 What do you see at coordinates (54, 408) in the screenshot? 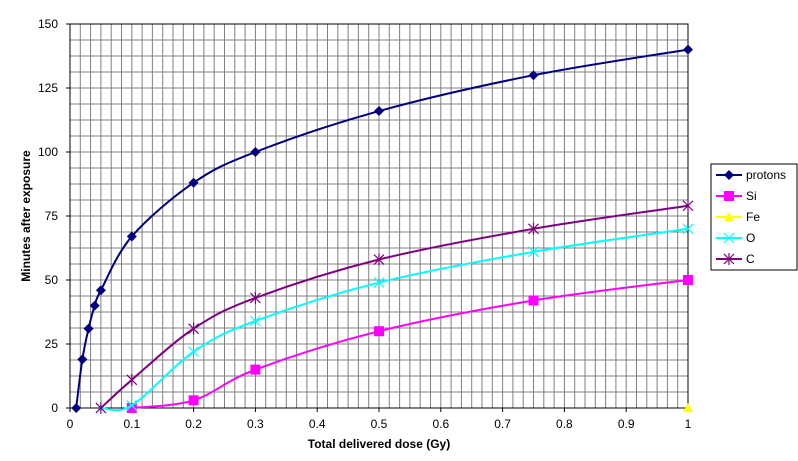
I see `y-tick-label: 0` at bounding box center [54, 408].